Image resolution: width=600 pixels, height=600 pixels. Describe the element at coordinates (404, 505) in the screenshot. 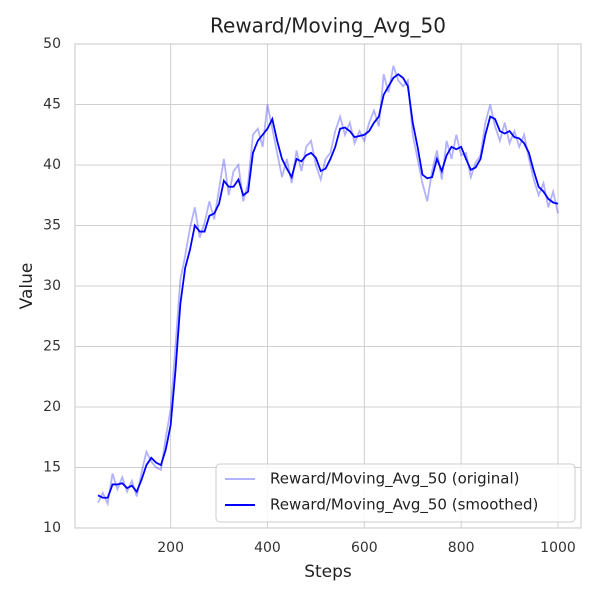

I see `legend-label: Reward/Moving_Avg_50 (smoothed)` at that location.